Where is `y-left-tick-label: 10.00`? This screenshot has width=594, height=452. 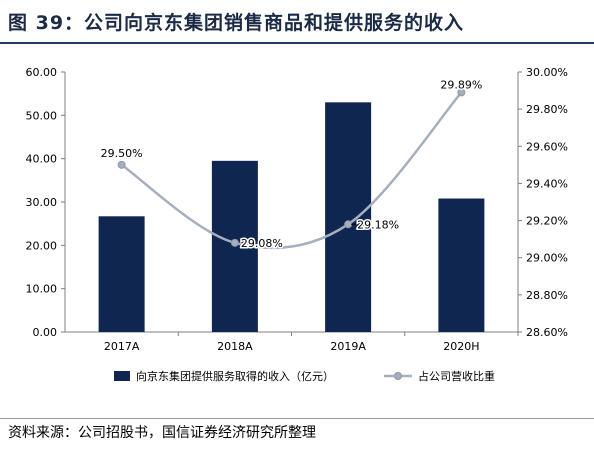
y-left-tick-label: 10.00 is located at coordinates (42, 289).